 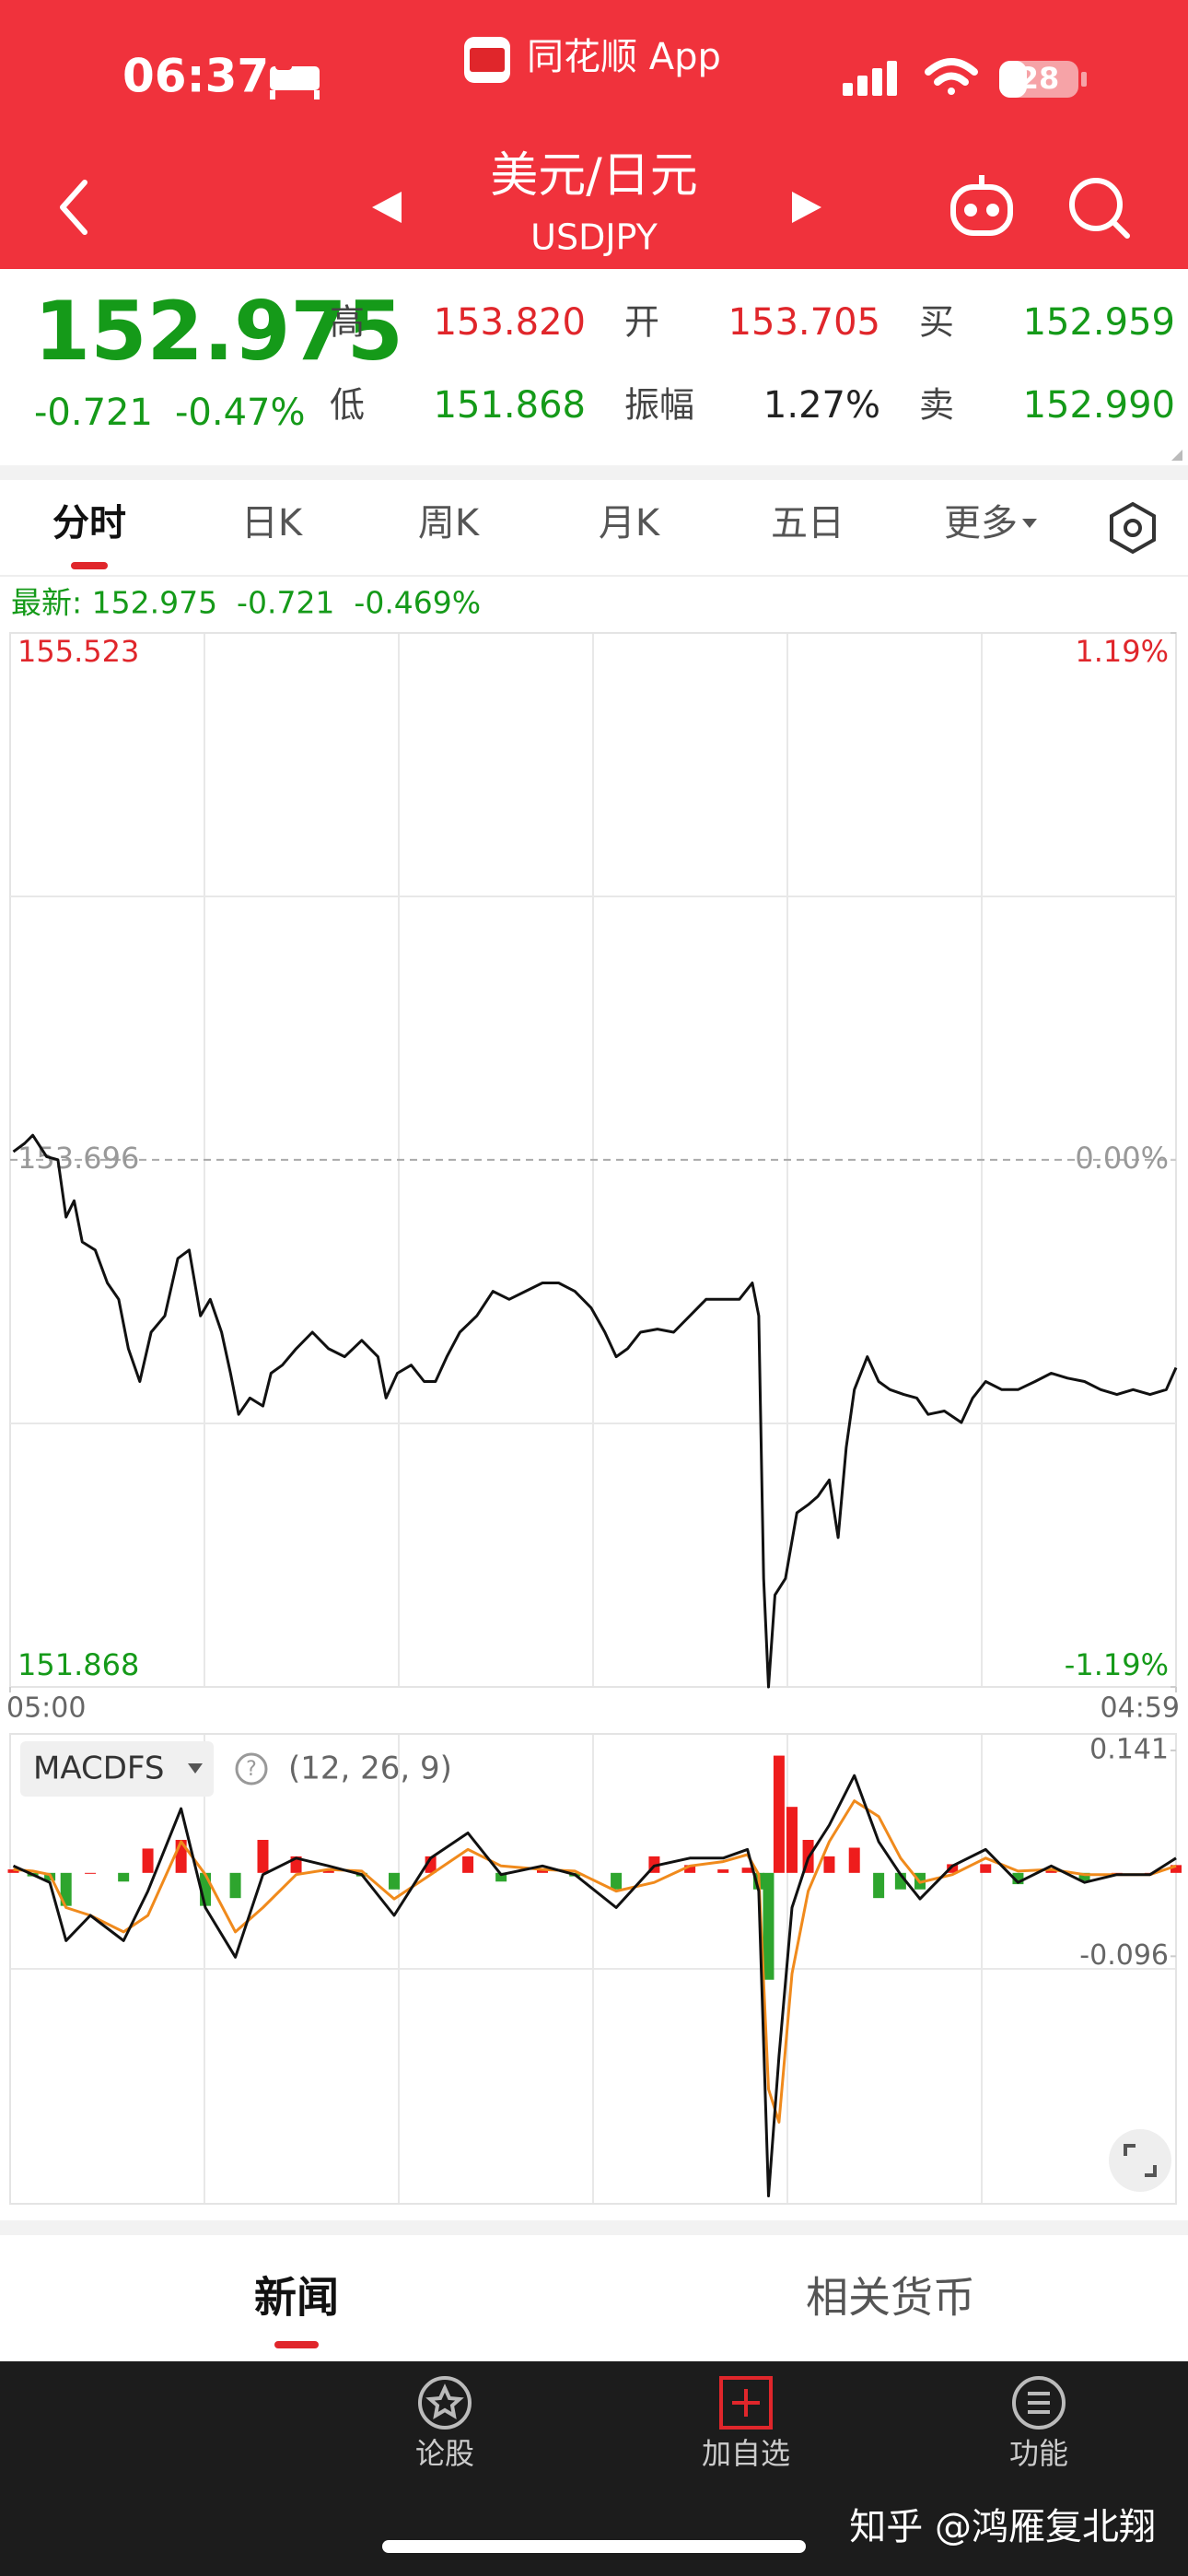 What do you see at coordinates (535, 535) in the screenshot?
I see `period-tabs: 分时 日K 周K 月K 五日 更多` at bounding box center [535, 535].